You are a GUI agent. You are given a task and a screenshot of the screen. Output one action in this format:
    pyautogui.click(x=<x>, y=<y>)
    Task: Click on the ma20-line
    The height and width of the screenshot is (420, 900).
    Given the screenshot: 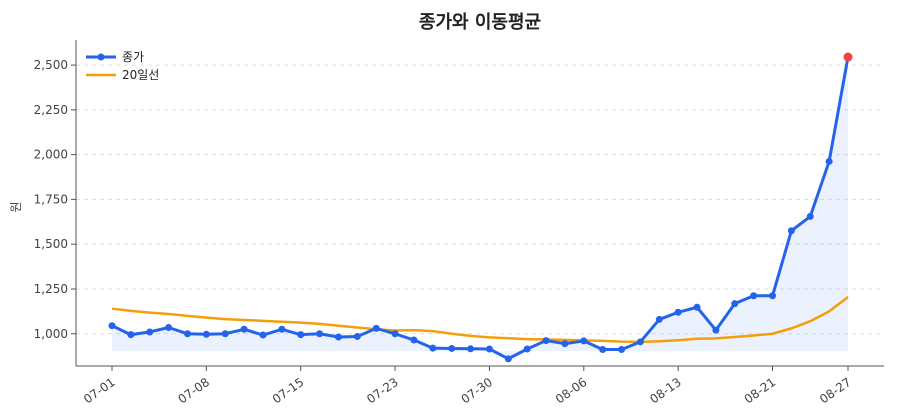 What is the action you would take?
    pyautogui.click(x=480, y=320)
    